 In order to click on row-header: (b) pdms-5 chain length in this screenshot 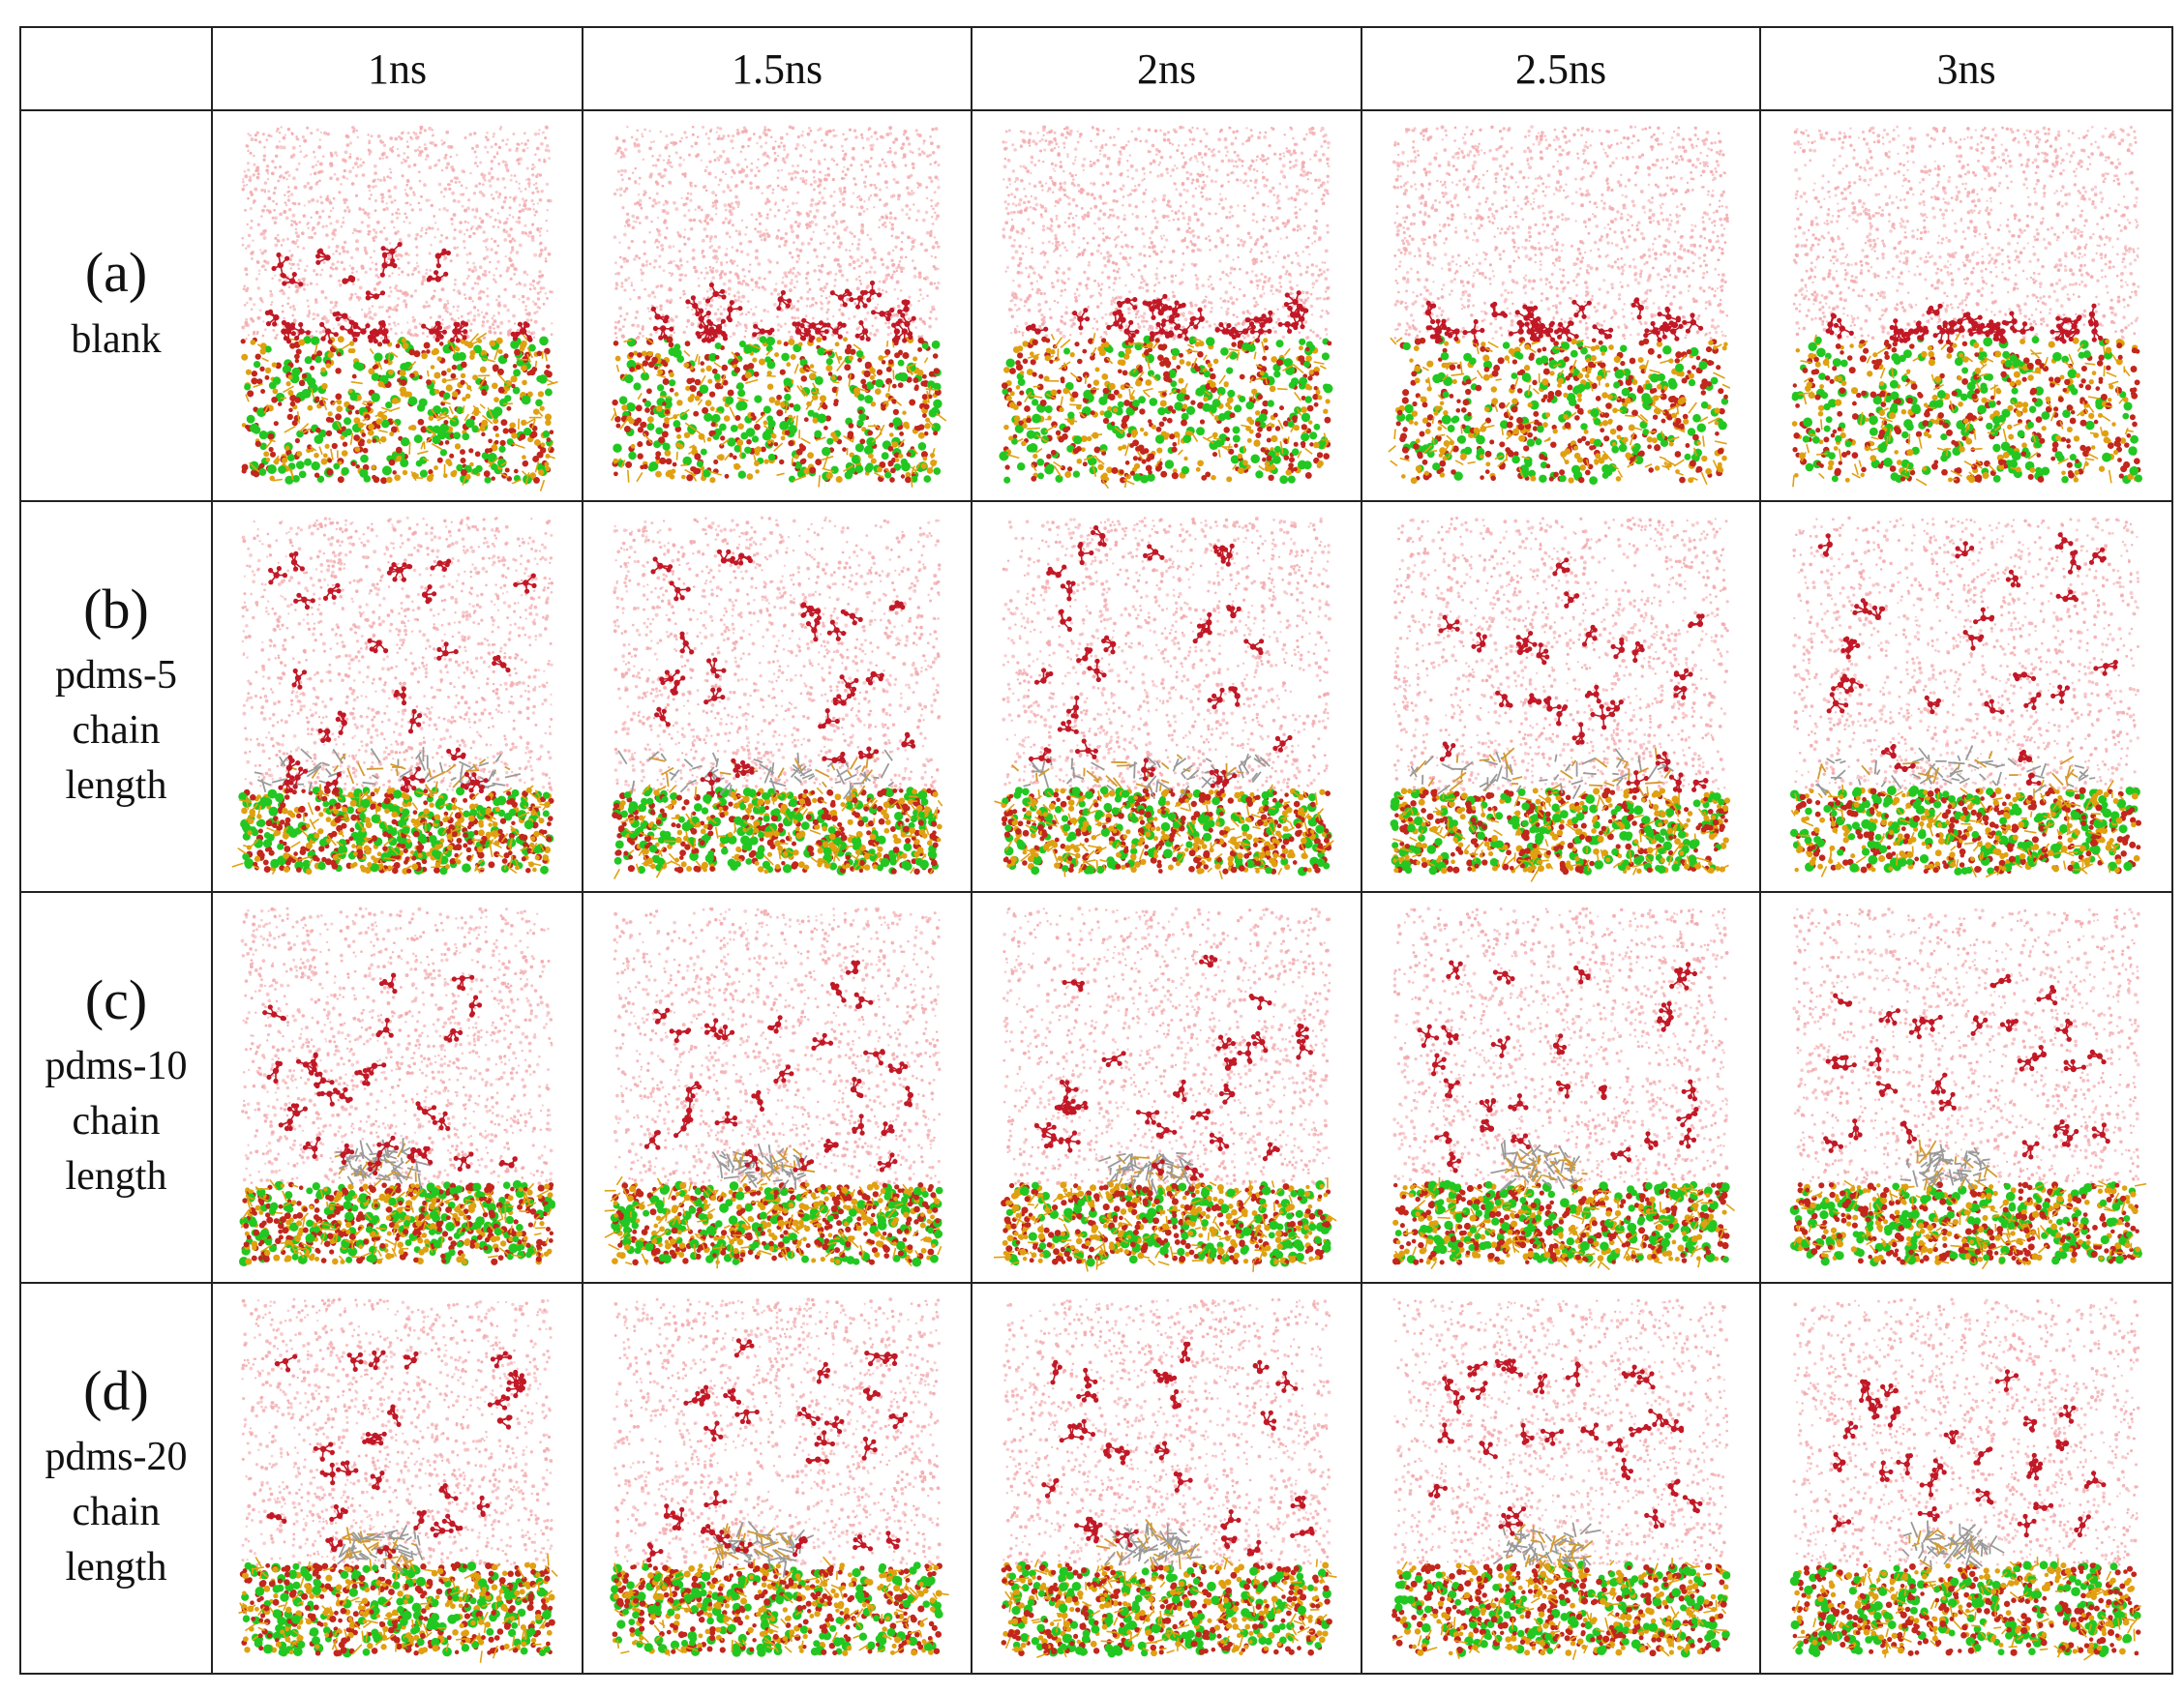, I will do `click(116, 696)`.